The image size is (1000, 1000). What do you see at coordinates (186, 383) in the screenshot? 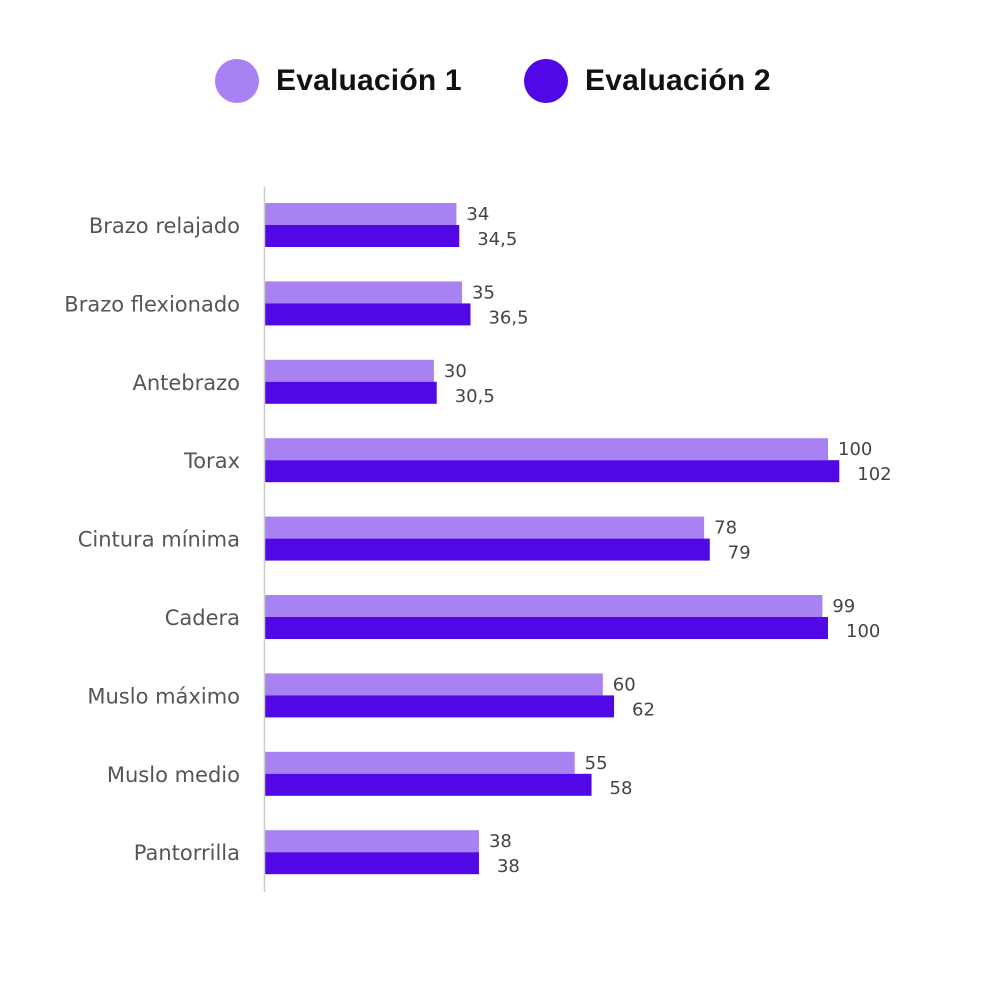
I see `category-label-antebrazo: Antebrazo` at bounding box center [186, 383].